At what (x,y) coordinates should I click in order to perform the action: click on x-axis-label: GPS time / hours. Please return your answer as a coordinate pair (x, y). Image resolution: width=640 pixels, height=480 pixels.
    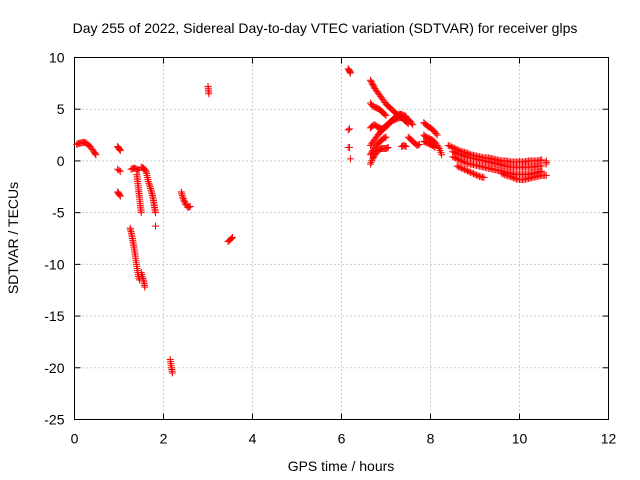
    Looking at the image, I should click on (341, 466).